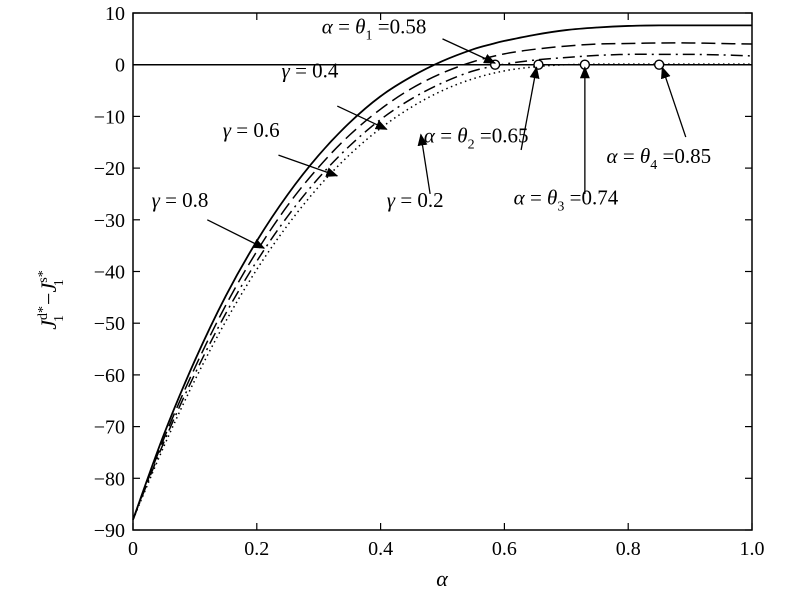 Image resolution: width=800 pixels, height=596 pixels. Describe the element at coordinates (109, 324) in the screenshot. I see `y-tick-label: −50` at that location.